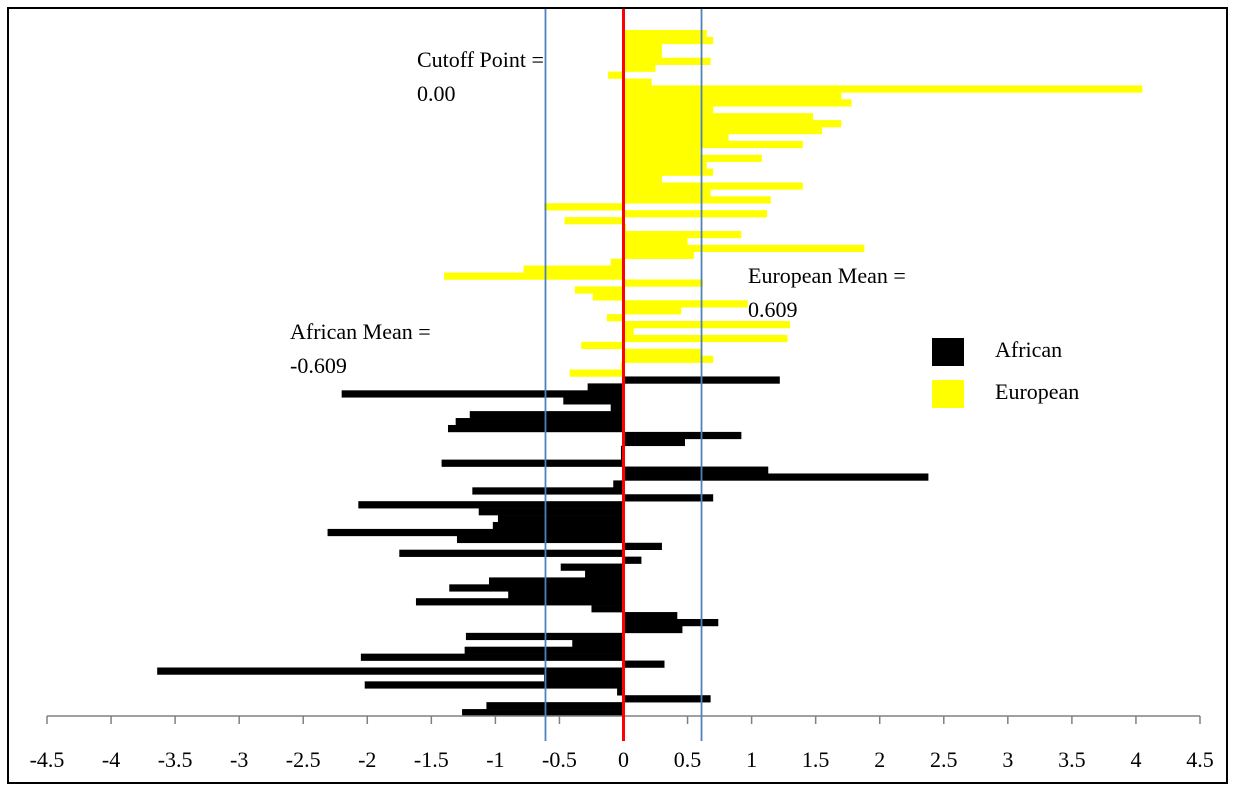 The image size is (1235, 796). What do you see at coordinates (879, 759) in the screenshot?
I see `x-tick-label: 2` at bounding box center [879, 759].